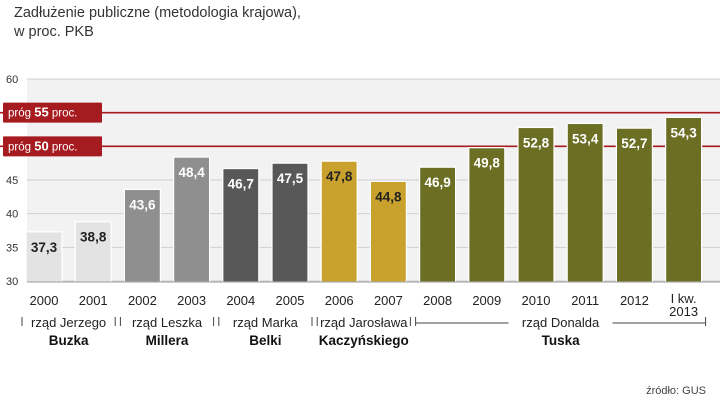 This screenshot has height=405, width=720. Describe the element at coordinates (585, 138) in the screenshot. I see `bar-value-label: 53,4` at that location.